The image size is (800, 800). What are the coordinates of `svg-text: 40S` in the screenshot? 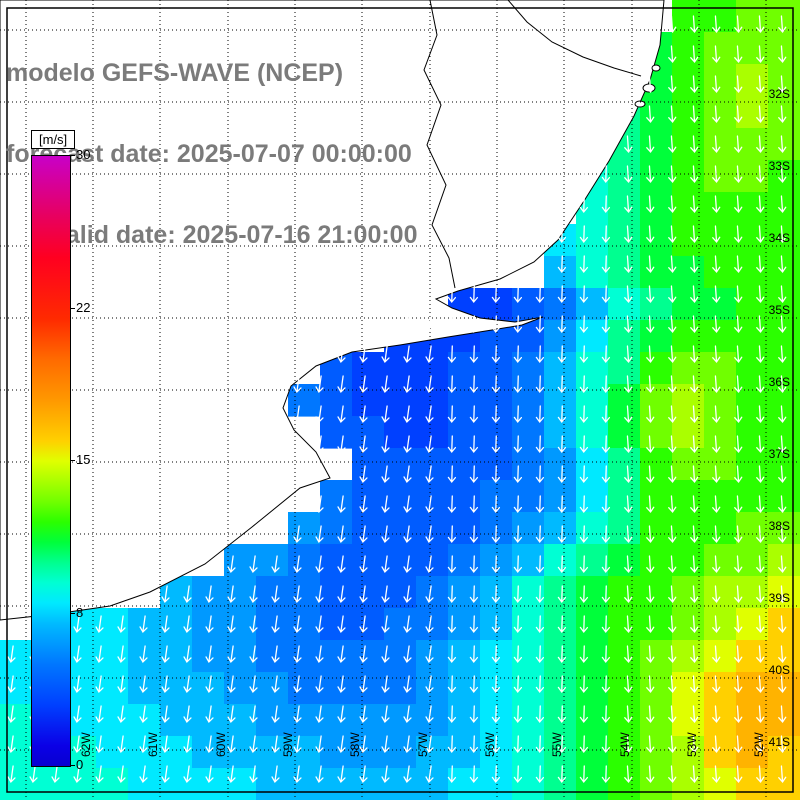 It's located at (779, 670).